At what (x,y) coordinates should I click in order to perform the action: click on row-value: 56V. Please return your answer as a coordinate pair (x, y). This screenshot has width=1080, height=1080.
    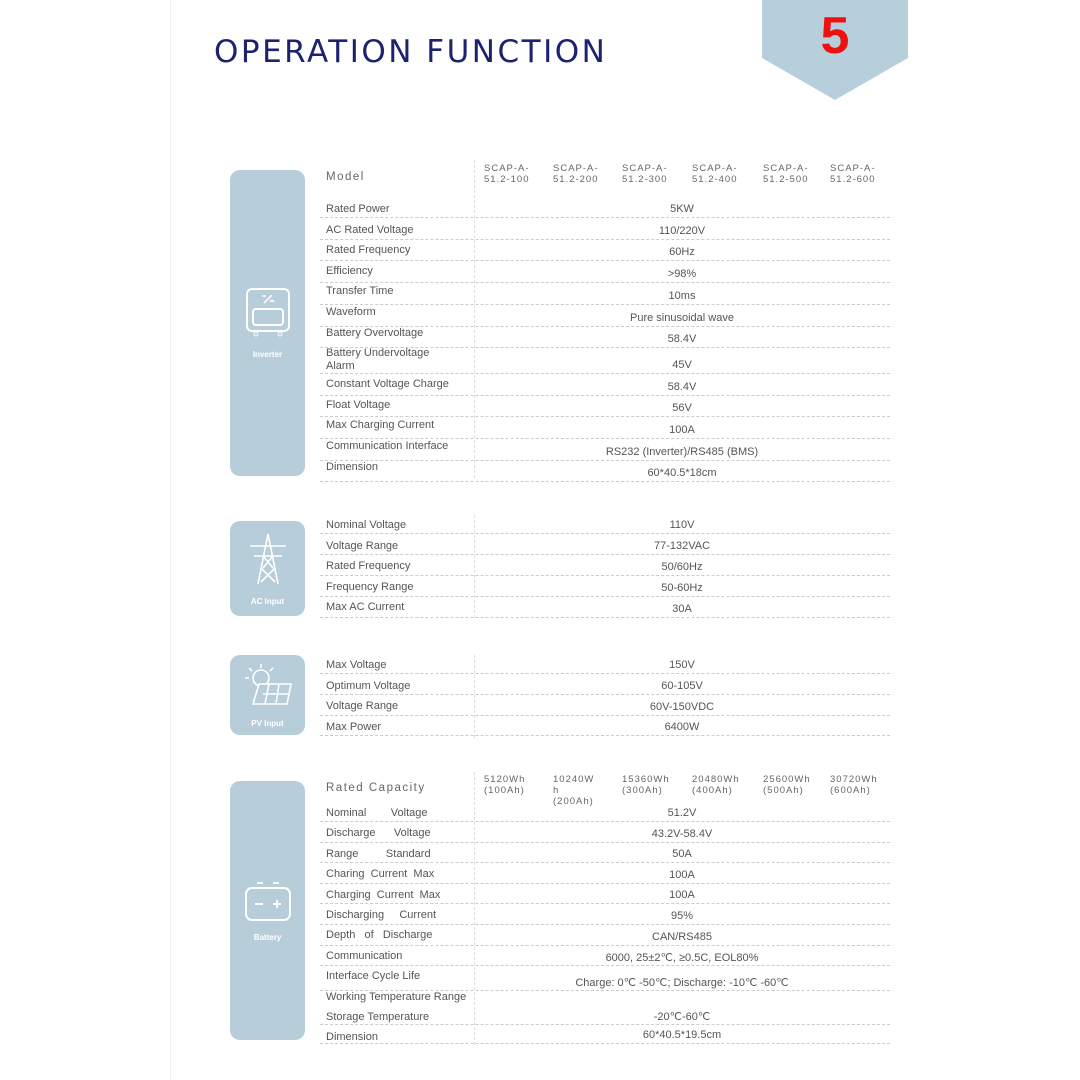
    Looking at the image, I should click on (682, 408).